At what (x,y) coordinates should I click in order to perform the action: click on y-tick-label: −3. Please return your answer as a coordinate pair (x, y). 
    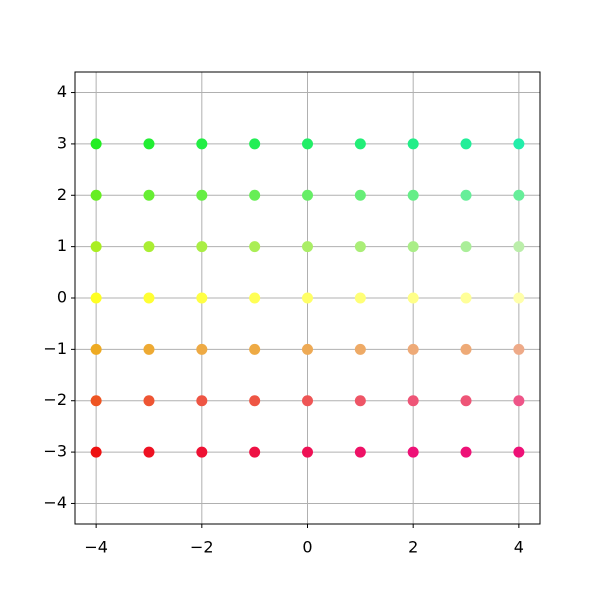
    Looking at the image, I should click on (55, 451).